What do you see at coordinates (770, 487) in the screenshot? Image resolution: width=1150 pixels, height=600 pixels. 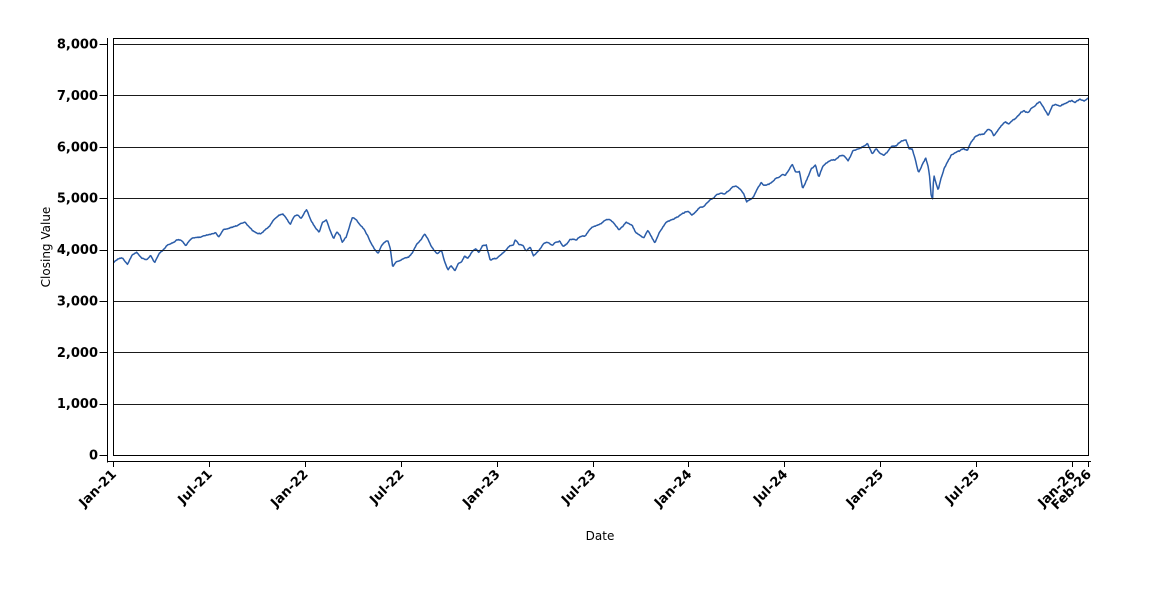 I see `x-tick-label: Jul-24` at bounding box center [770, 487].